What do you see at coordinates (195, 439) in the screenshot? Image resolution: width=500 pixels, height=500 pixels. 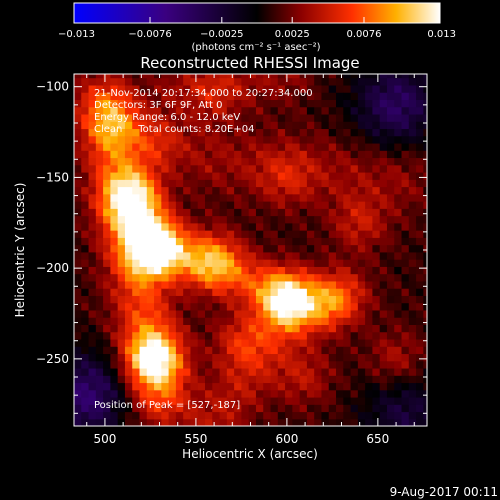 I see `x-tick-label: 550` at bounding box center [195, 439].